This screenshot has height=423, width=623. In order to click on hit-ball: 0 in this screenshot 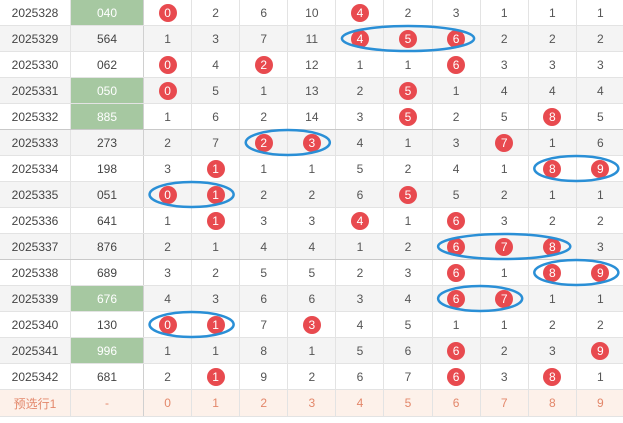, I will do `click(167, 12)`.